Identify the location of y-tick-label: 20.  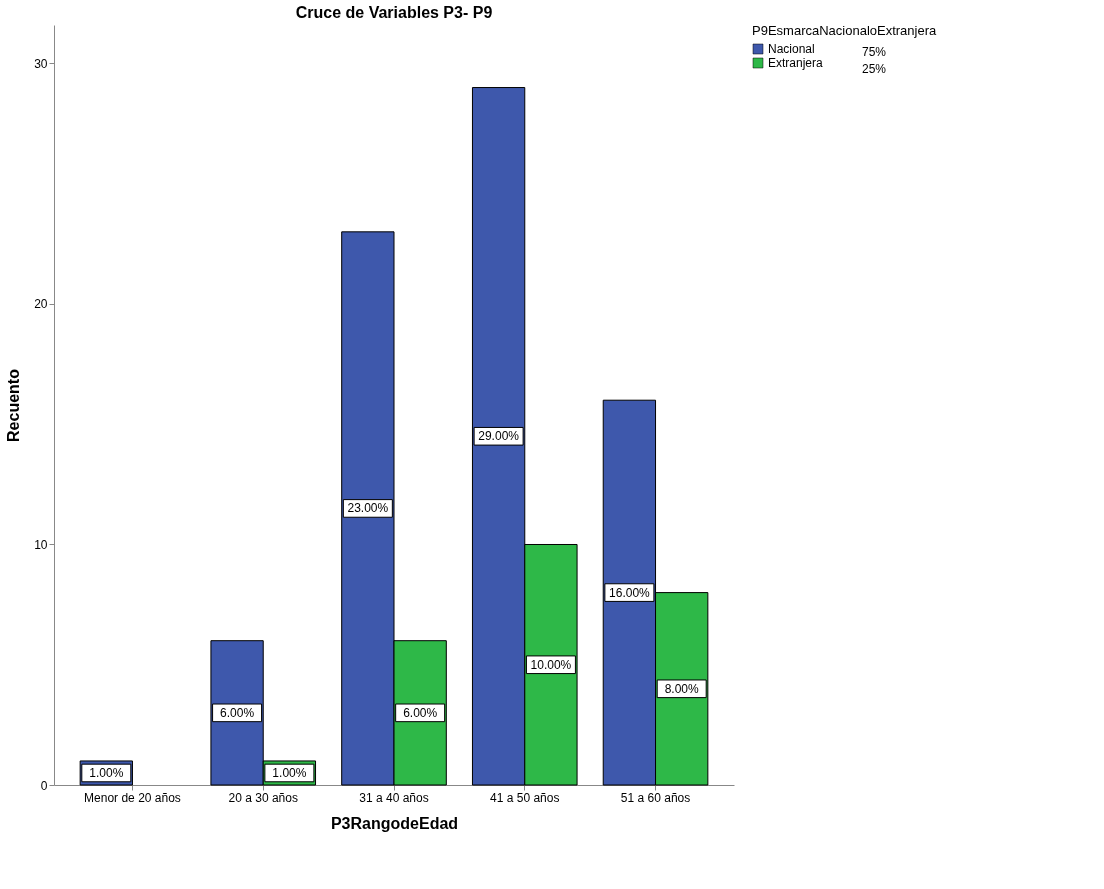
(41, 304).